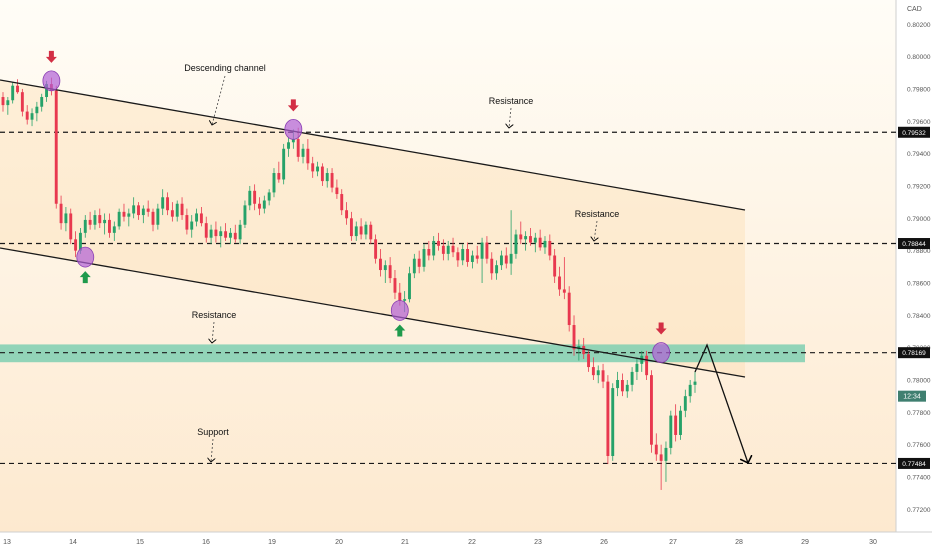 The height and width of the screenshot is (555, 932). Describe the element at coordinates (206, 542) in the screenshot. I see `time-tick-label: 16` at that location.